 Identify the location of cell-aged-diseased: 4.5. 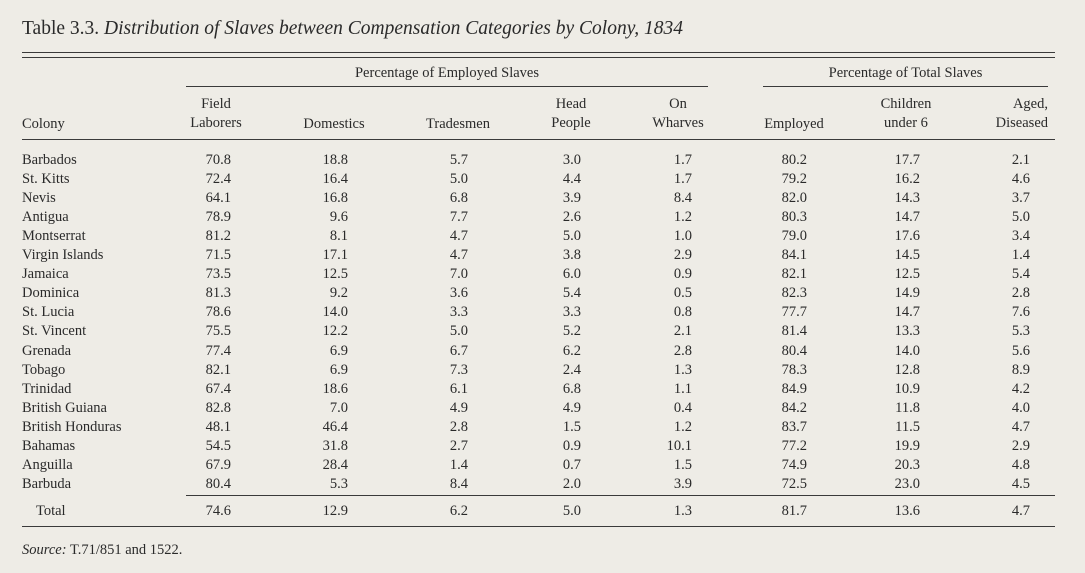
(1020, 483).